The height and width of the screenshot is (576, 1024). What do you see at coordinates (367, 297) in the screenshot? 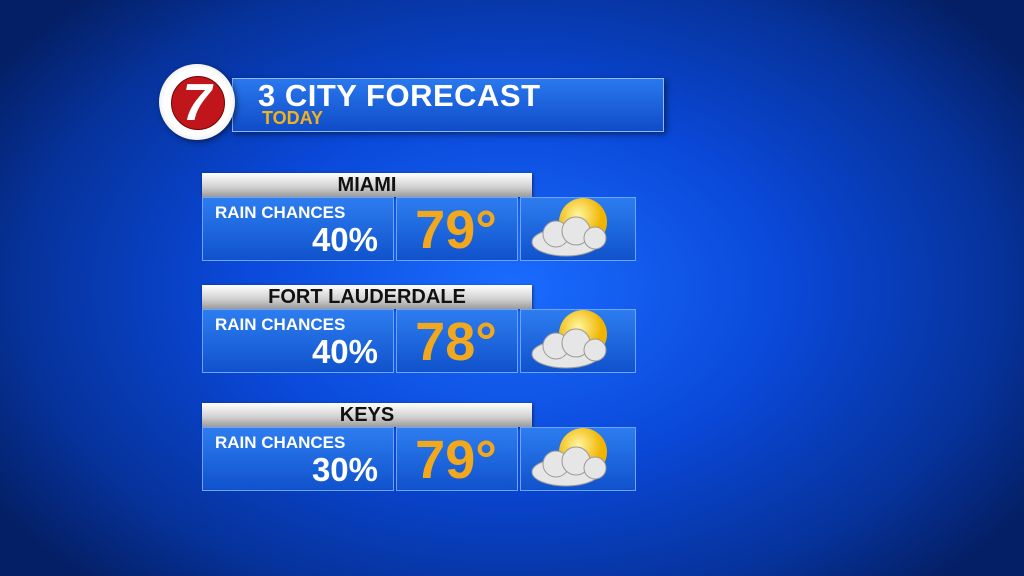
I see `city-name: FORT LAUDERDALE` at bounding box center [367, 297].